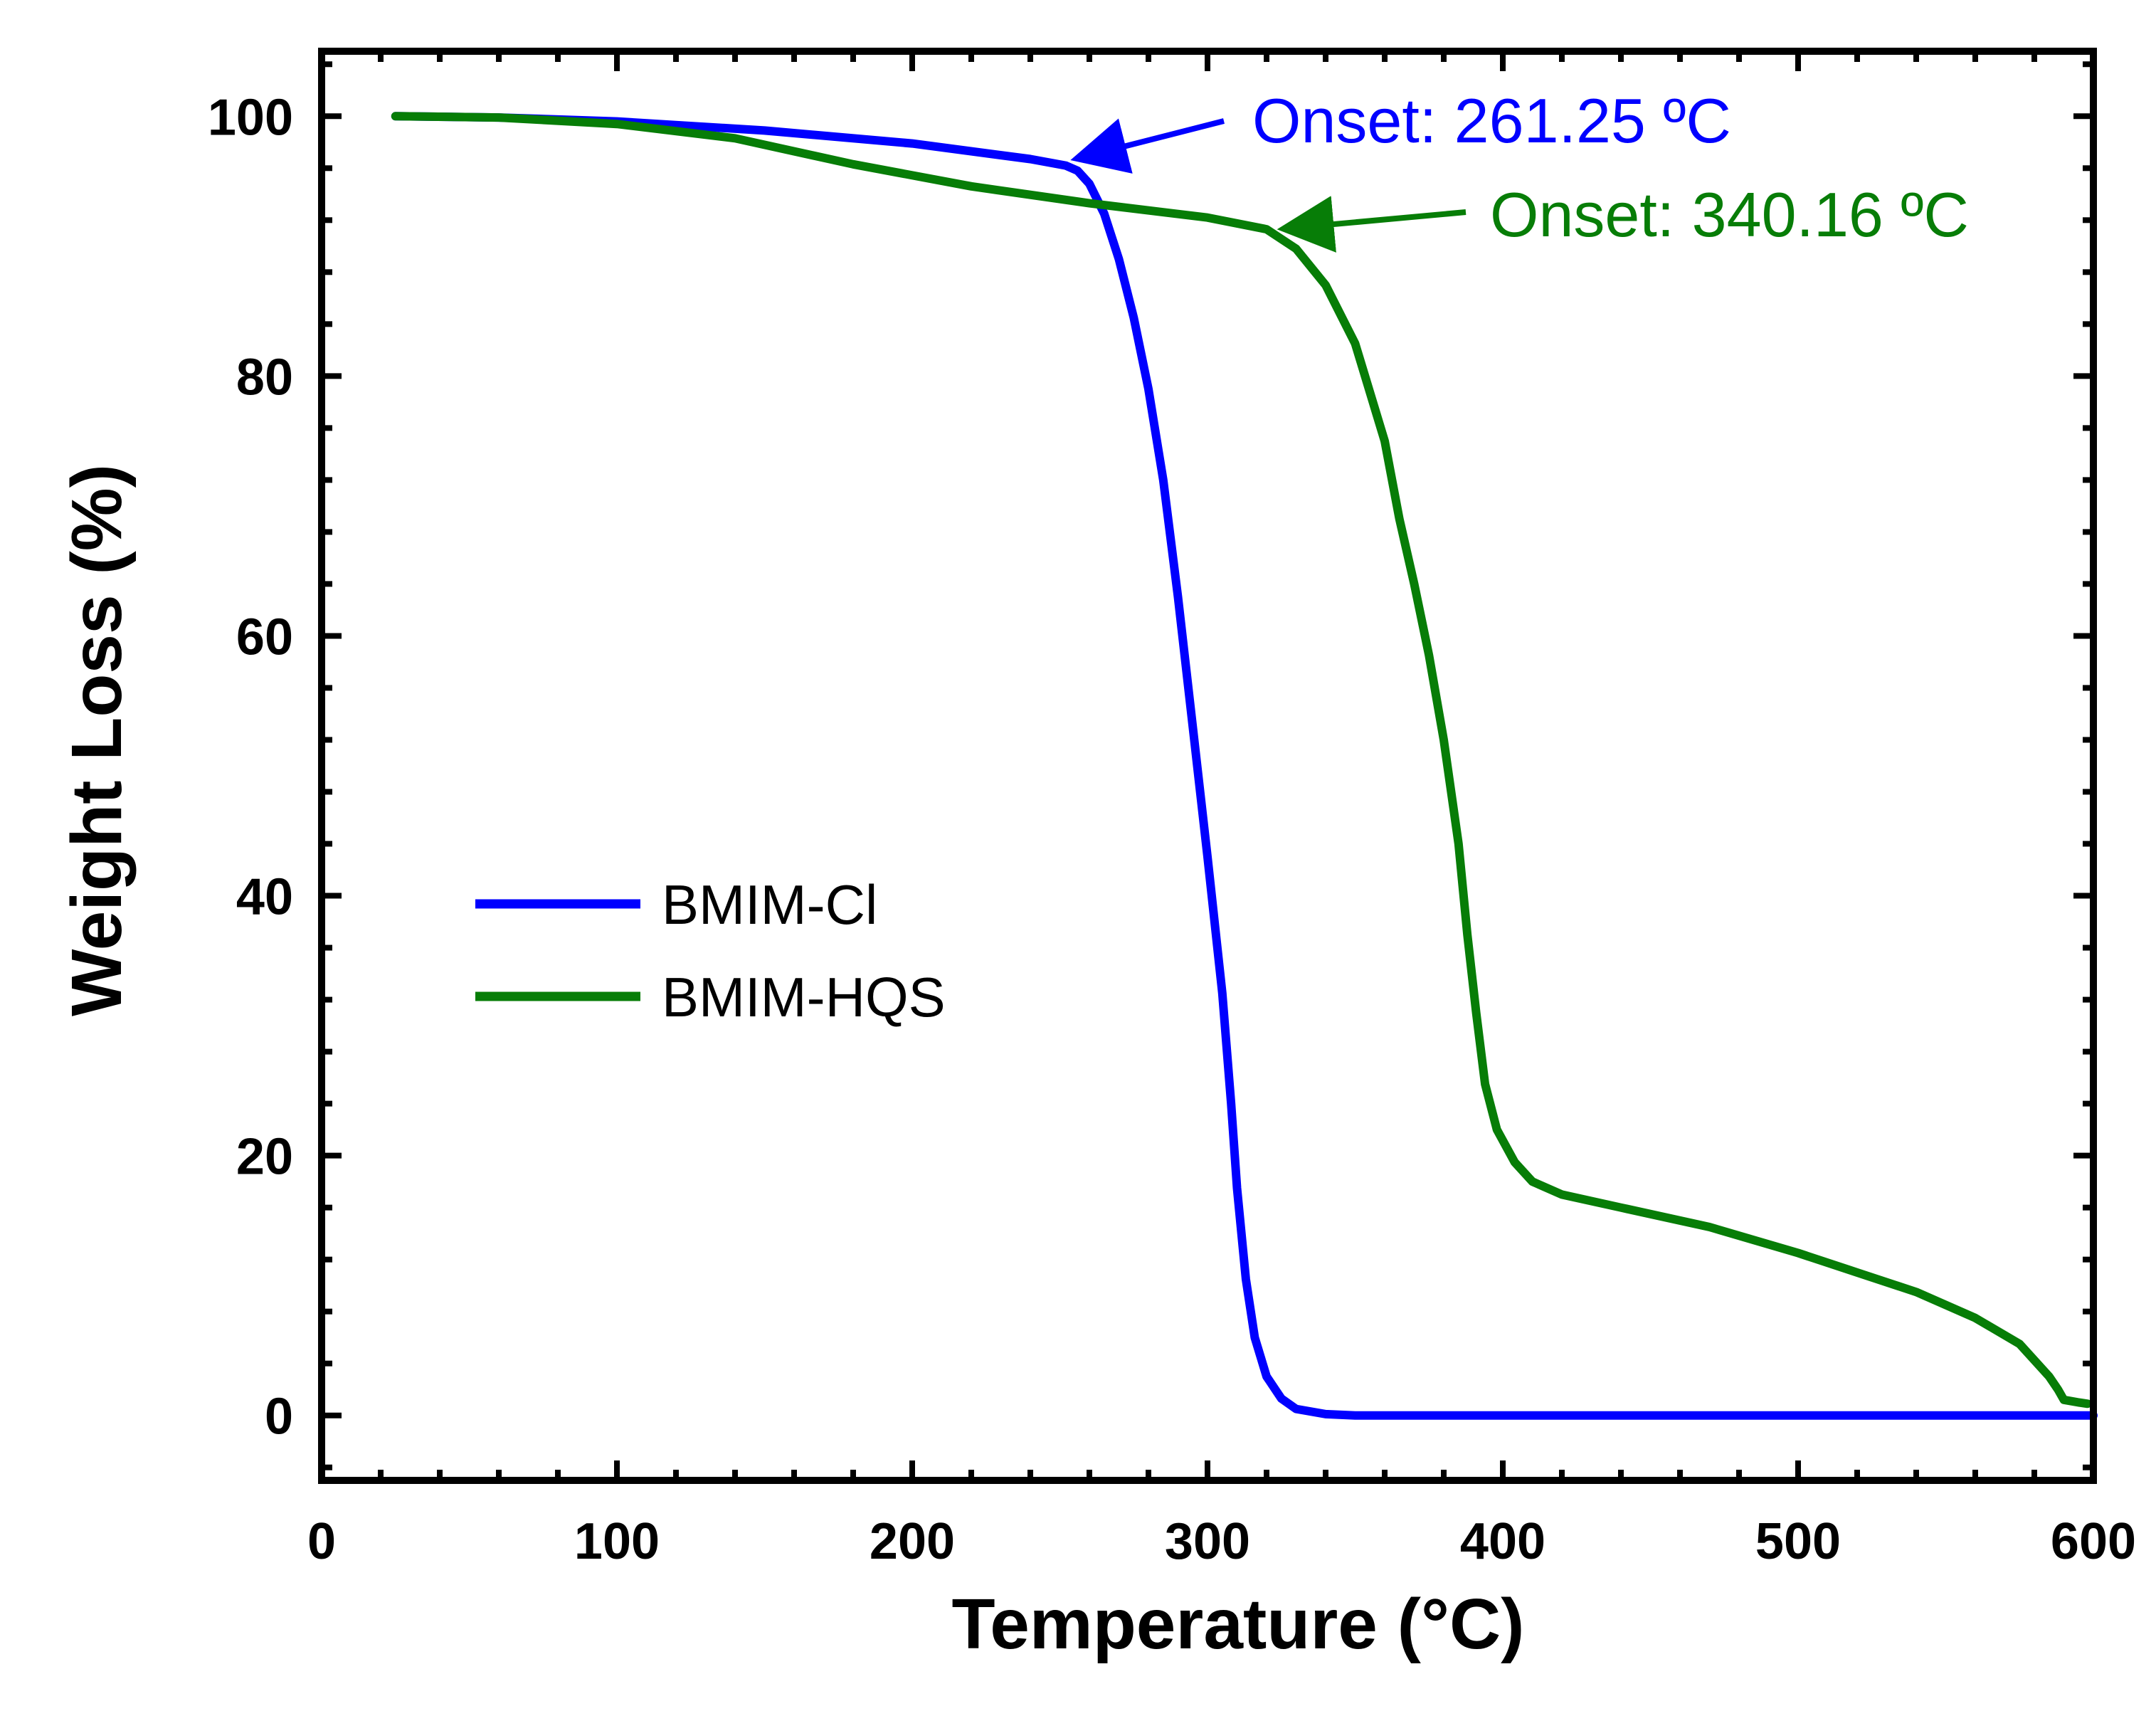 The width and height of the screenshot is (2156, 1711). What do you see at coordinates (1147, 146) in the screenshot?
I see `onset-arrow-bmim-cl` at bounding box center [1147, 146].